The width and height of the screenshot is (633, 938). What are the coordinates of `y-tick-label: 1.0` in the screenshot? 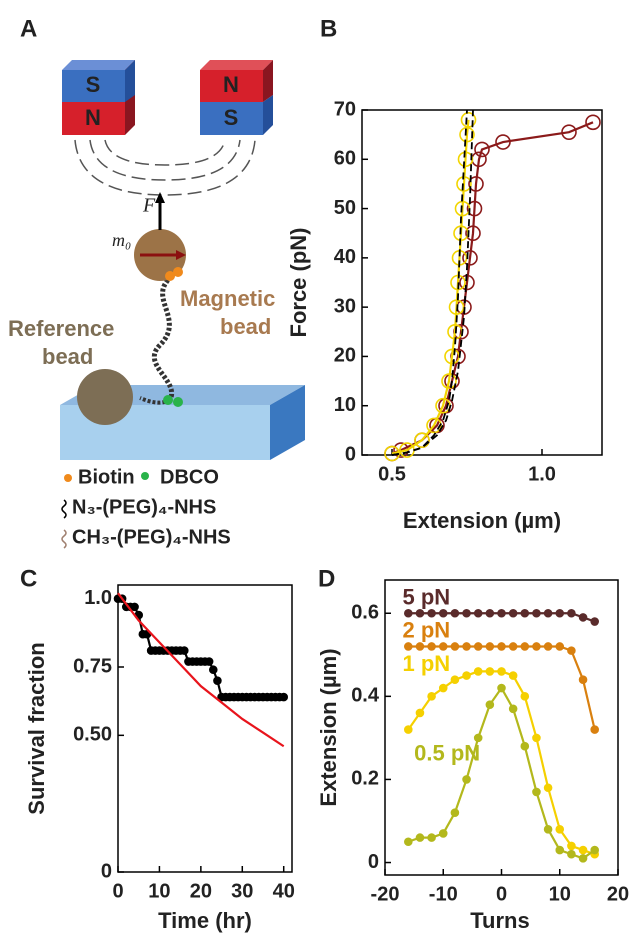 It's located at (98, 598).